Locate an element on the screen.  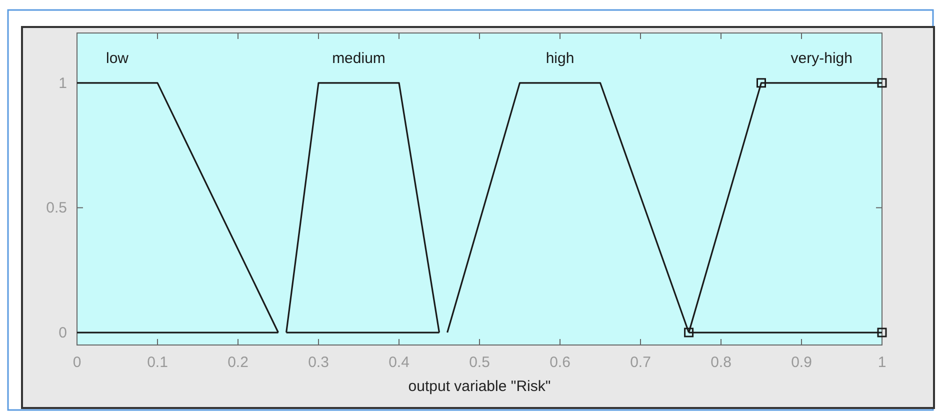
x-tick-label: 0.5 is located at coordinates (479, 362).